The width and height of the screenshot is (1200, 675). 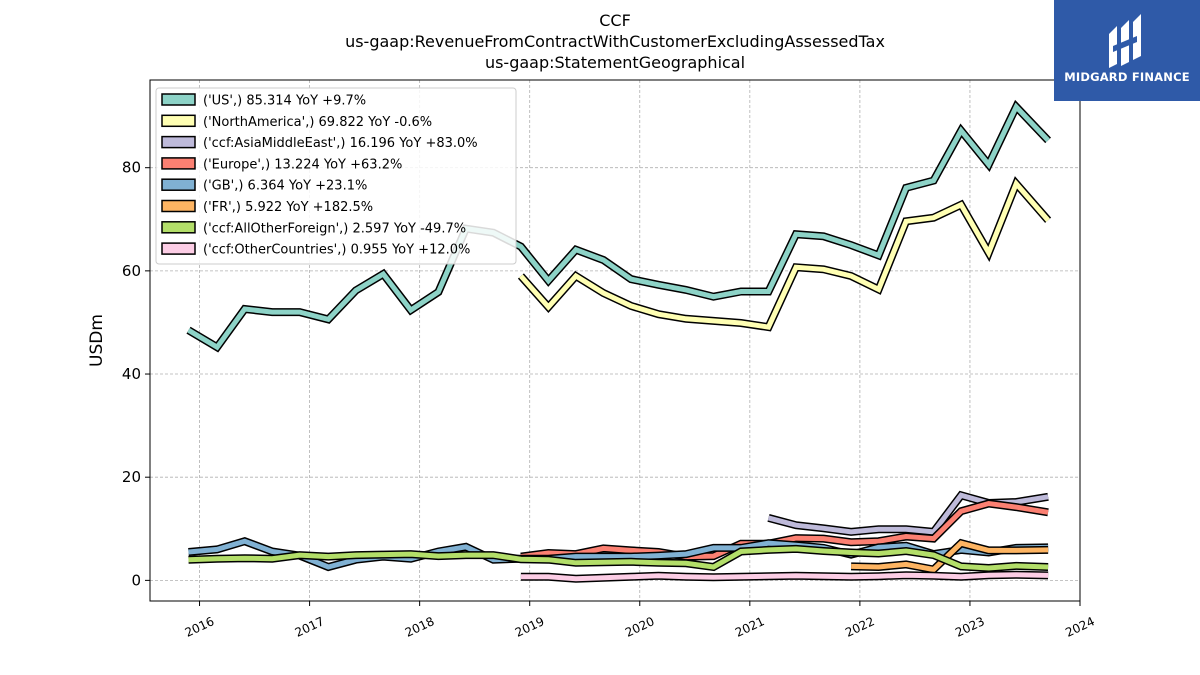 I want to click on x-tick-label: 2018, so click(x=420, y=627).